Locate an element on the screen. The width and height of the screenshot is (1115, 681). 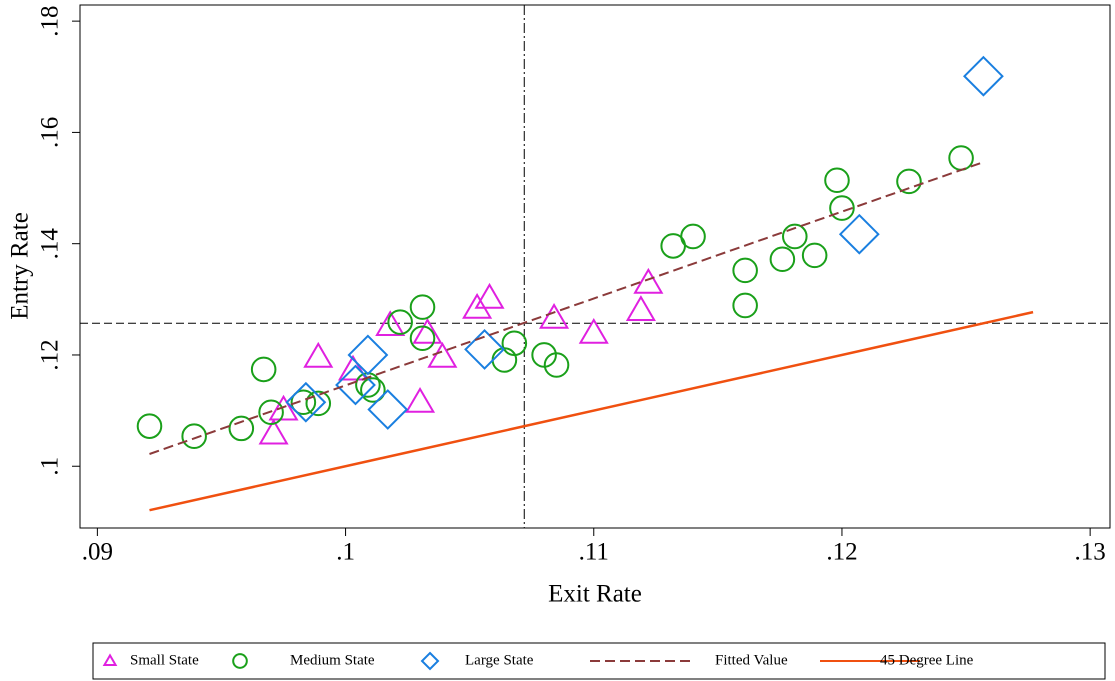
y-tick-label: .1 is located at coordinates (50, 466).